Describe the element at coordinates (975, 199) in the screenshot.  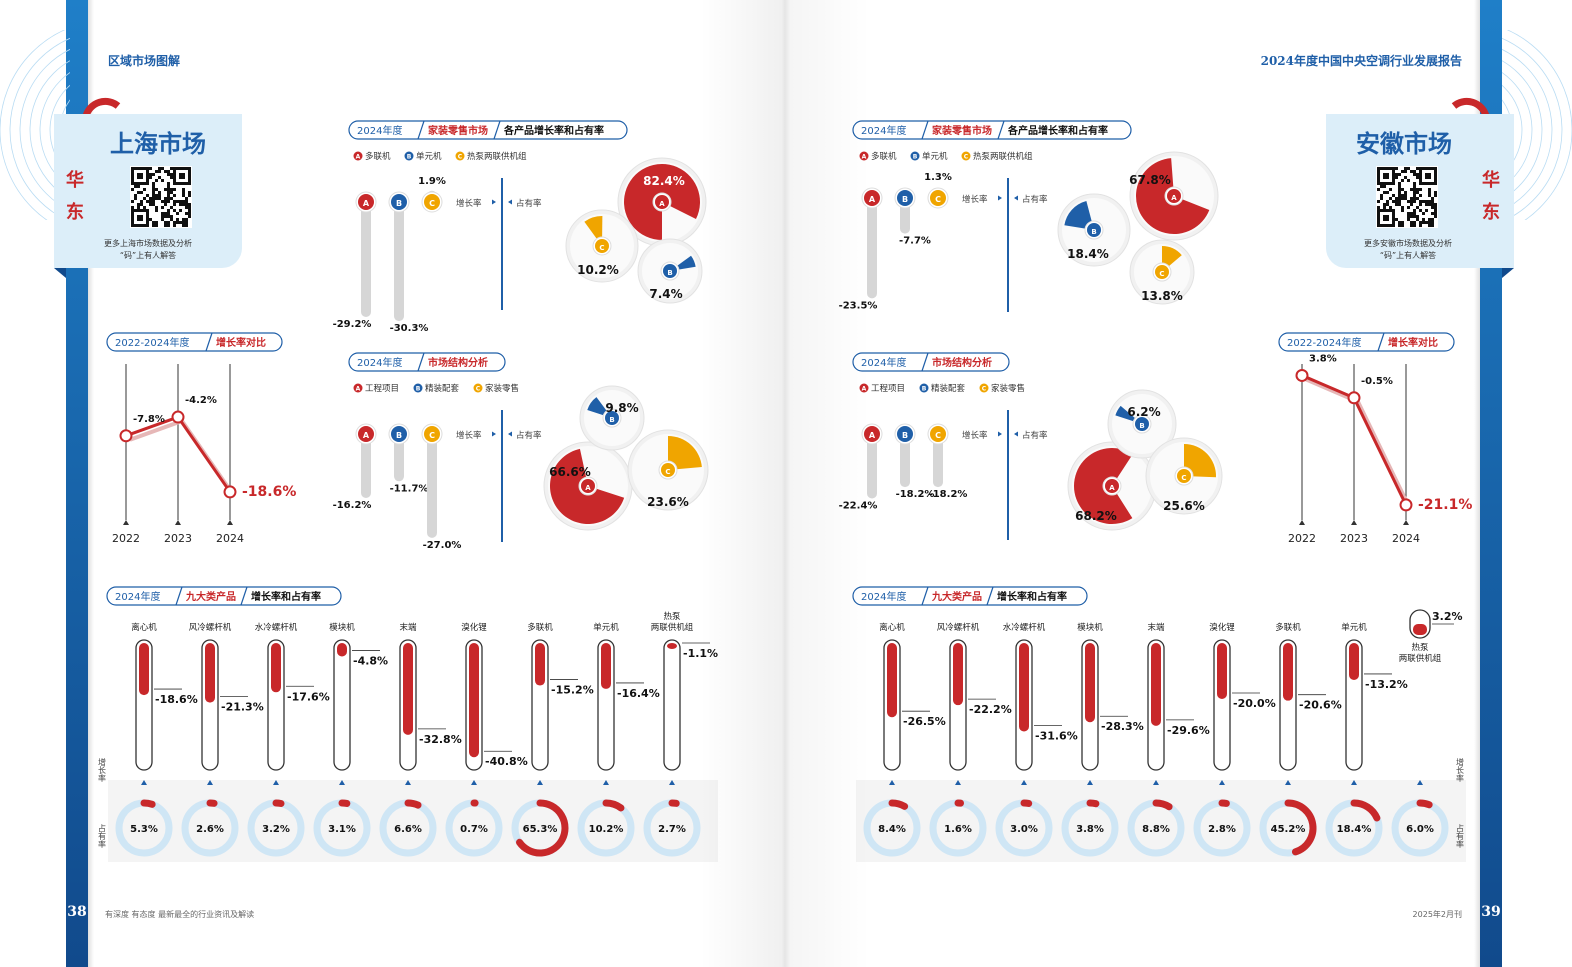
I see `axis-growth-label: 增长率` at that location.